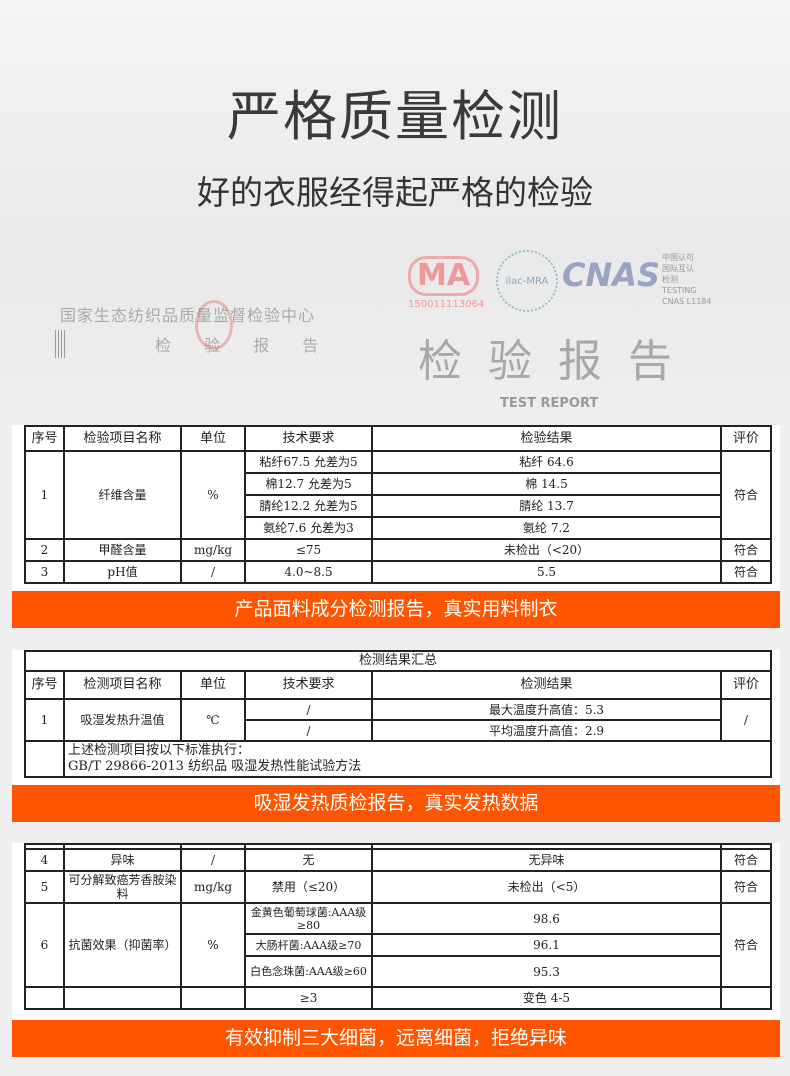 The image size is (790, 1076). Describe the element at coordinates (122, 495) in the screenshot. I see `cell-item: 纤维含量` at that location.